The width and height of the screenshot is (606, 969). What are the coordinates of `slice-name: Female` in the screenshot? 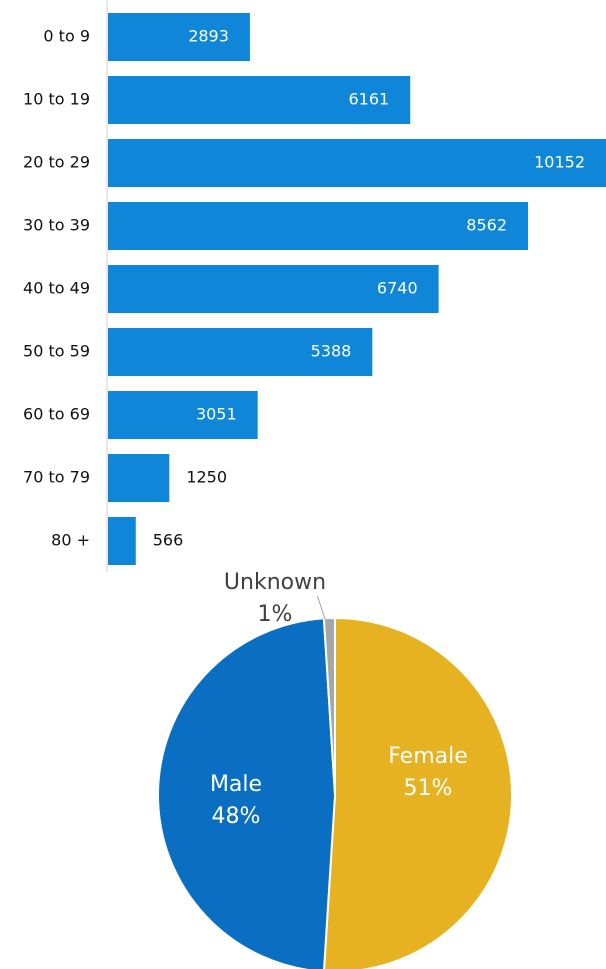 It's located at (428, 756).